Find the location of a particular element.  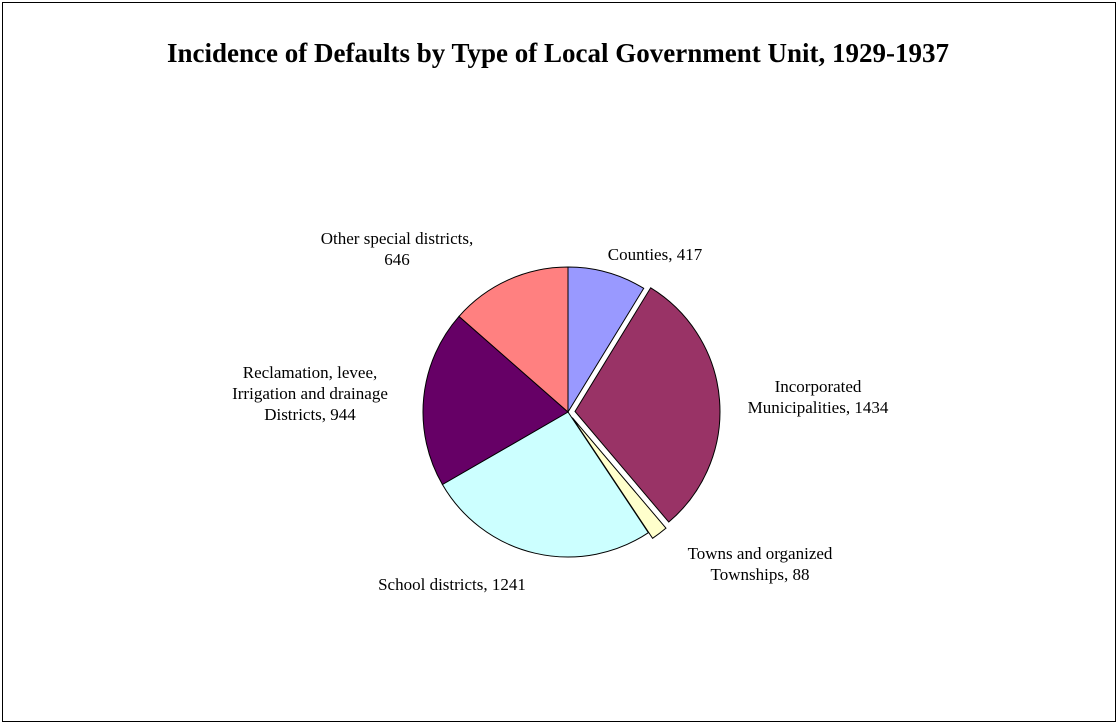

slice-label: Incorporated Municipalities, 1434 is located at coordinates (818, 397).